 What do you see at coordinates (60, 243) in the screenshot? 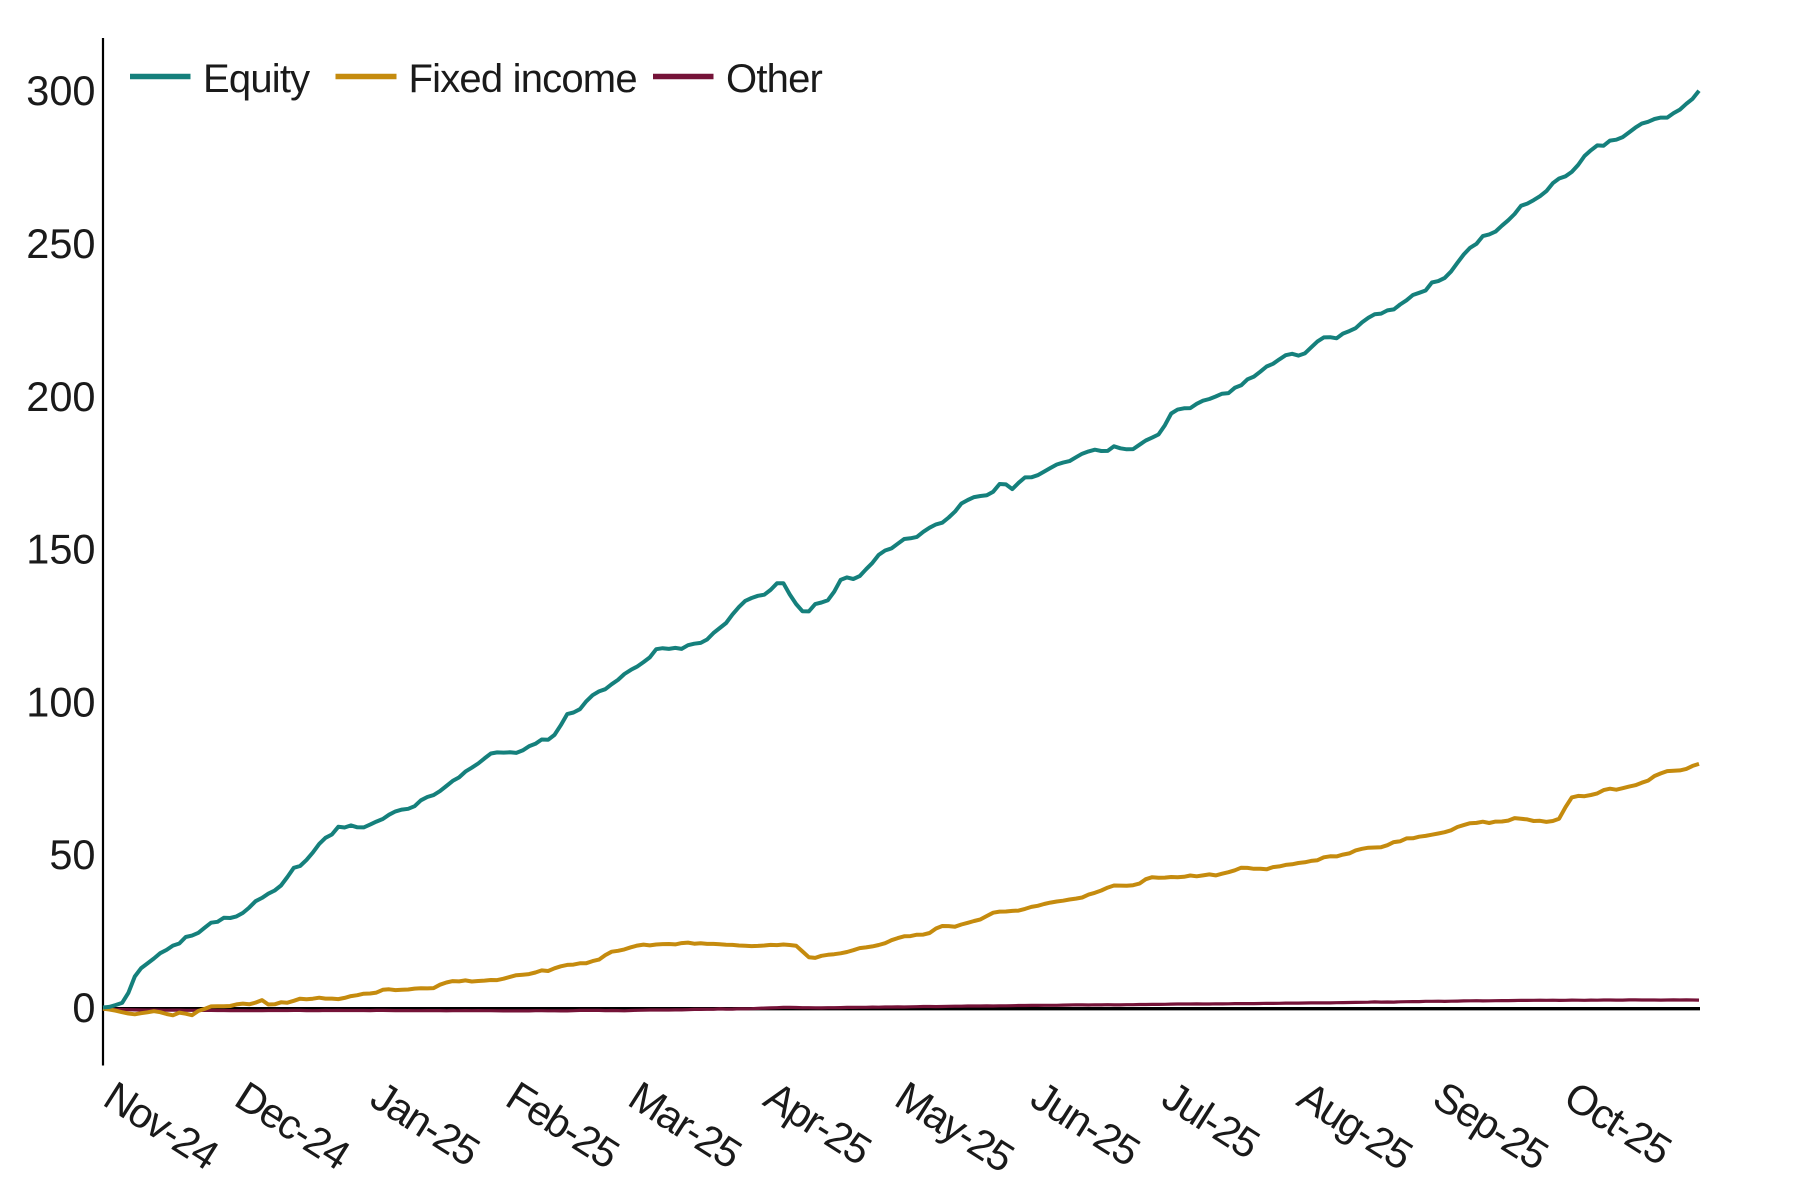
I see `svg-text: 250` at bounding box center [60, 243].